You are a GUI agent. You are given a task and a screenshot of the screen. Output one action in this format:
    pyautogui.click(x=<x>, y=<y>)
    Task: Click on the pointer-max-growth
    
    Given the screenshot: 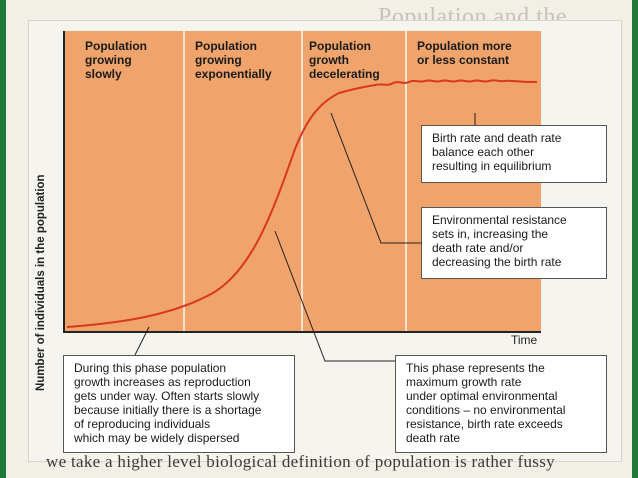 What is the action you would take?
    pyautogui.click(x=335, y=296)
    